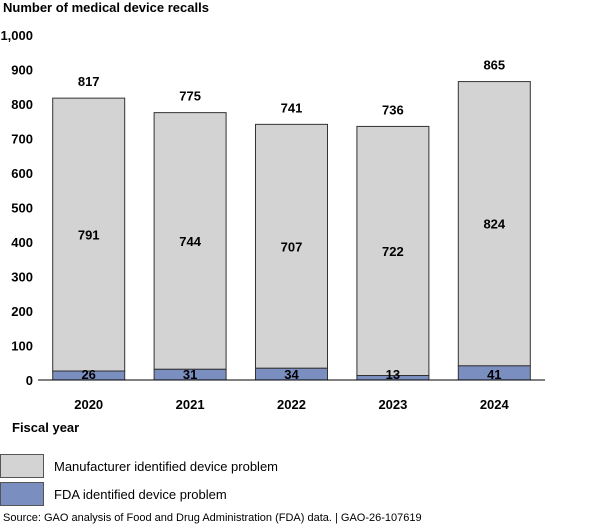 This screenshot has width=600, height=527. What do you see at coordinates (22, 173) in the screenshot?
I see `y-tick-label: 600` at bounding box center [22, 173].